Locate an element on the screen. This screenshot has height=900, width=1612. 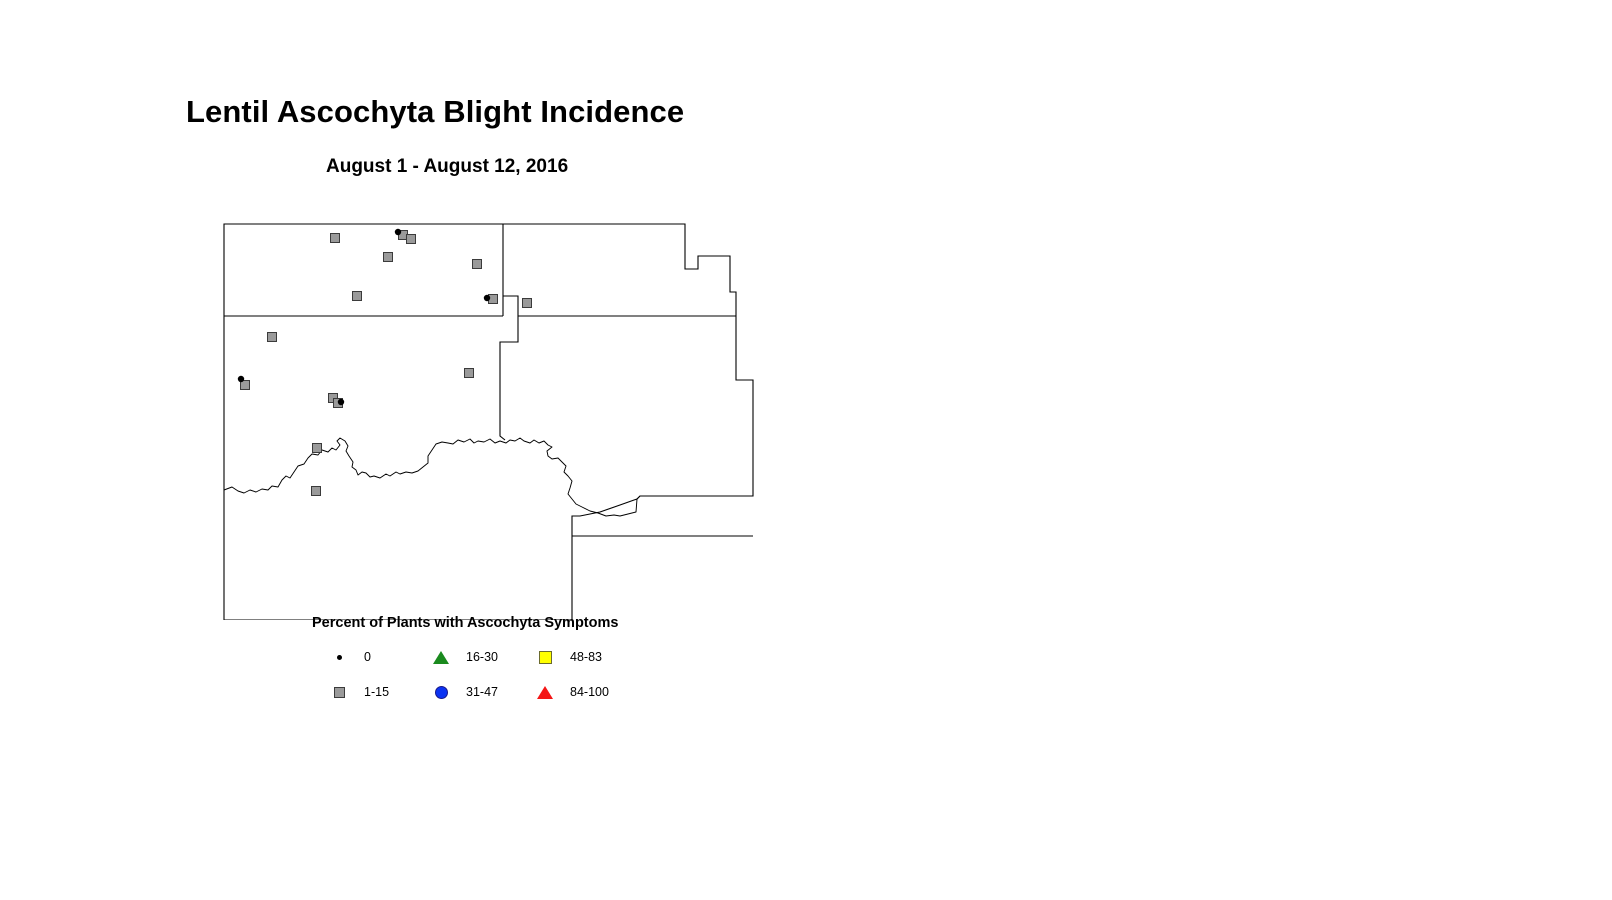
circle-blue-icon is located at coordinates (441, 692).